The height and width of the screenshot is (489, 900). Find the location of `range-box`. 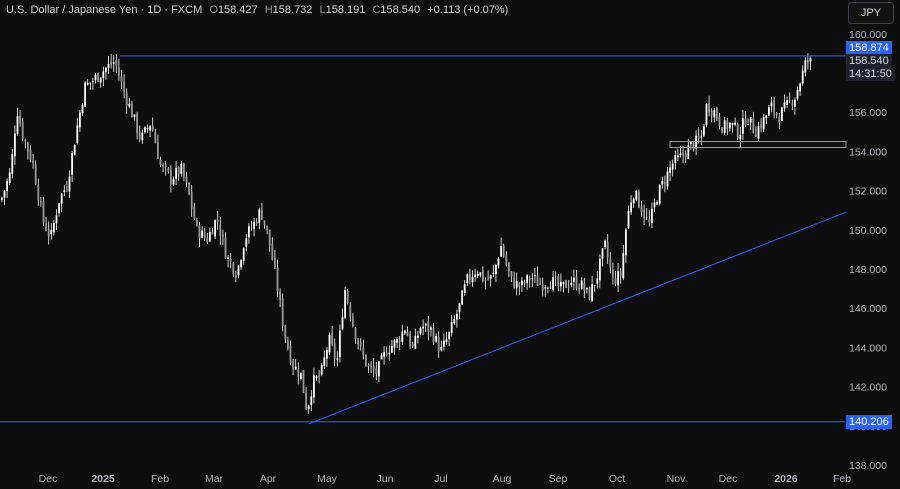

range-box is located at coordinates (758, 144).